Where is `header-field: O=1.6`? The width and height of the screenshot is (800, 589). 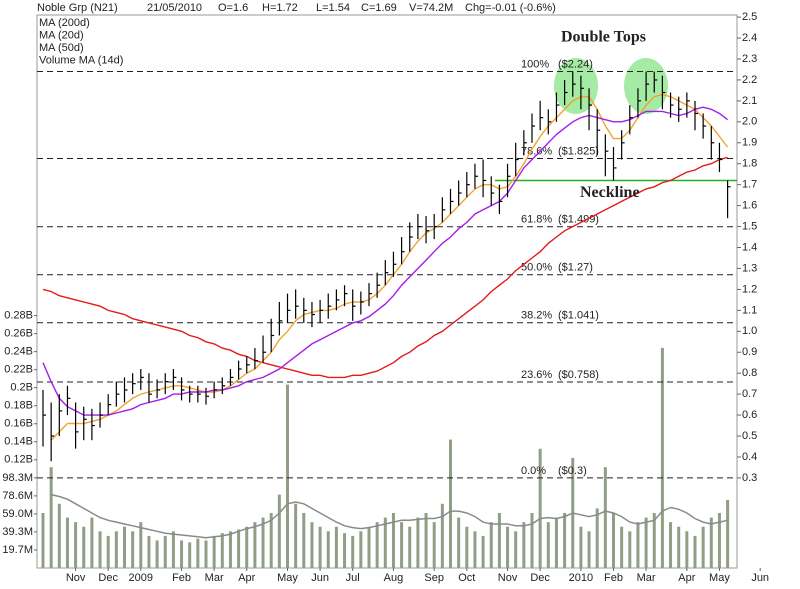 header-field: O=1.6 is located at coordinates (233, 8).